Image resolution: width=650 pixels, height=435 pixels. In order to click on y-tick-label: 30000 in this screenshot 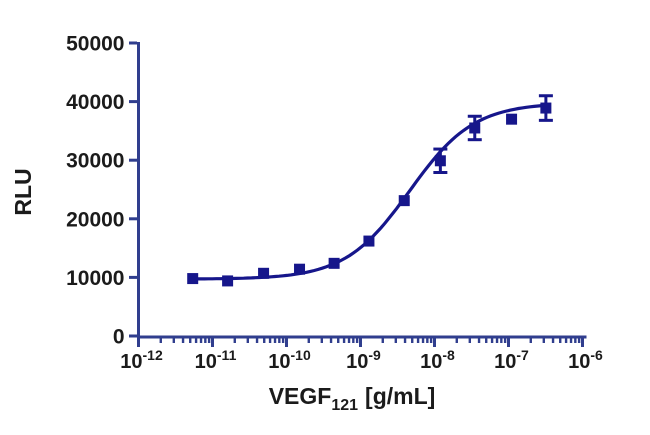, I will do `click(95, 161)`.